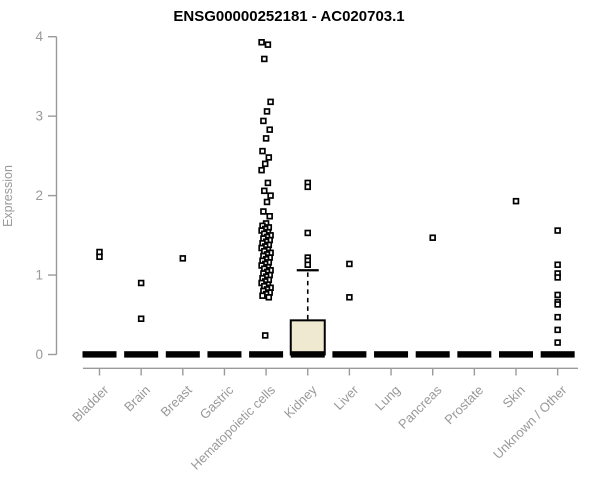 This screenshot has height=500, width=600. I want to click on category-label: Prostate, so click(463, 404).